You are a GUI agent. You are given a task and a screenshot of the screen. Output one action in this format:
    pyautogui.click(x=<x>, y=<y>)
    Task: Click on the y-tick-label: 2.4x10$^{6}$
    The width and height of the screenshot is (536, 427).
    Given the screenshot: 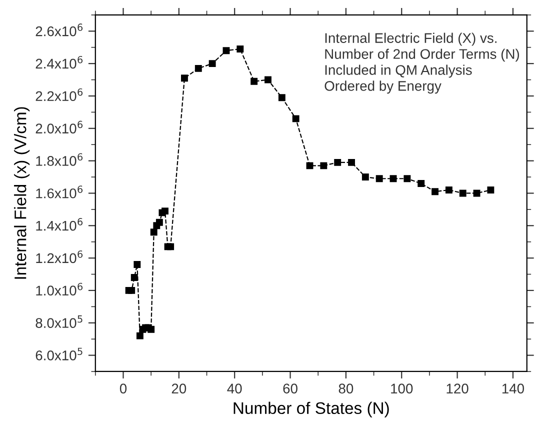 What is the action you would take?
    pyautogui.click(x=59, y=62)
    